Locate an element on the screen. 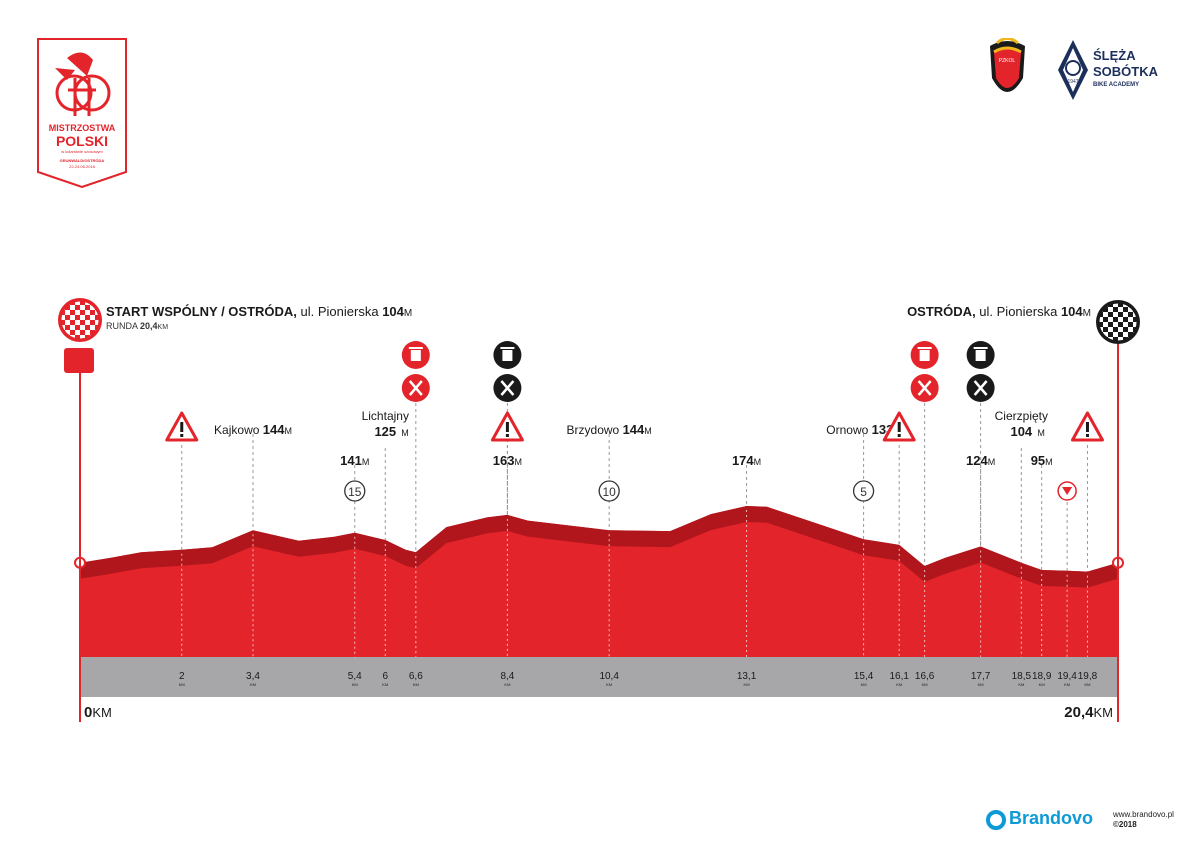 This screenshot has width=1199, height=848. brandovo-name: Brandovo is located at coordinates (1051, 818).